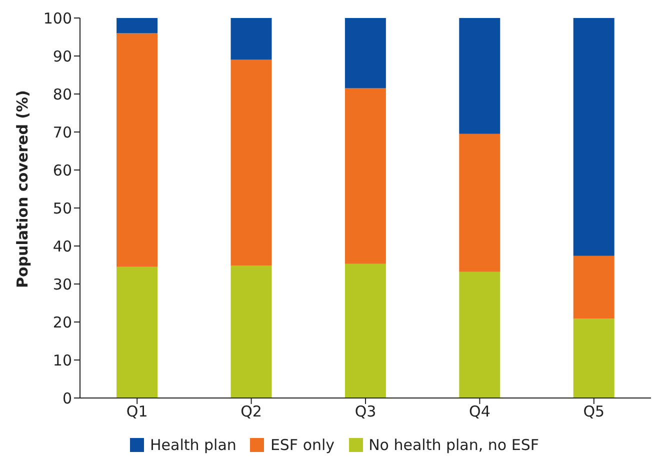 This screenshot has width=671, height=467. What do you see at coordinates (22, 189) in the screenshot?
I see `y-axis-title: Population covered (%)` at bounding box center [22, 189].